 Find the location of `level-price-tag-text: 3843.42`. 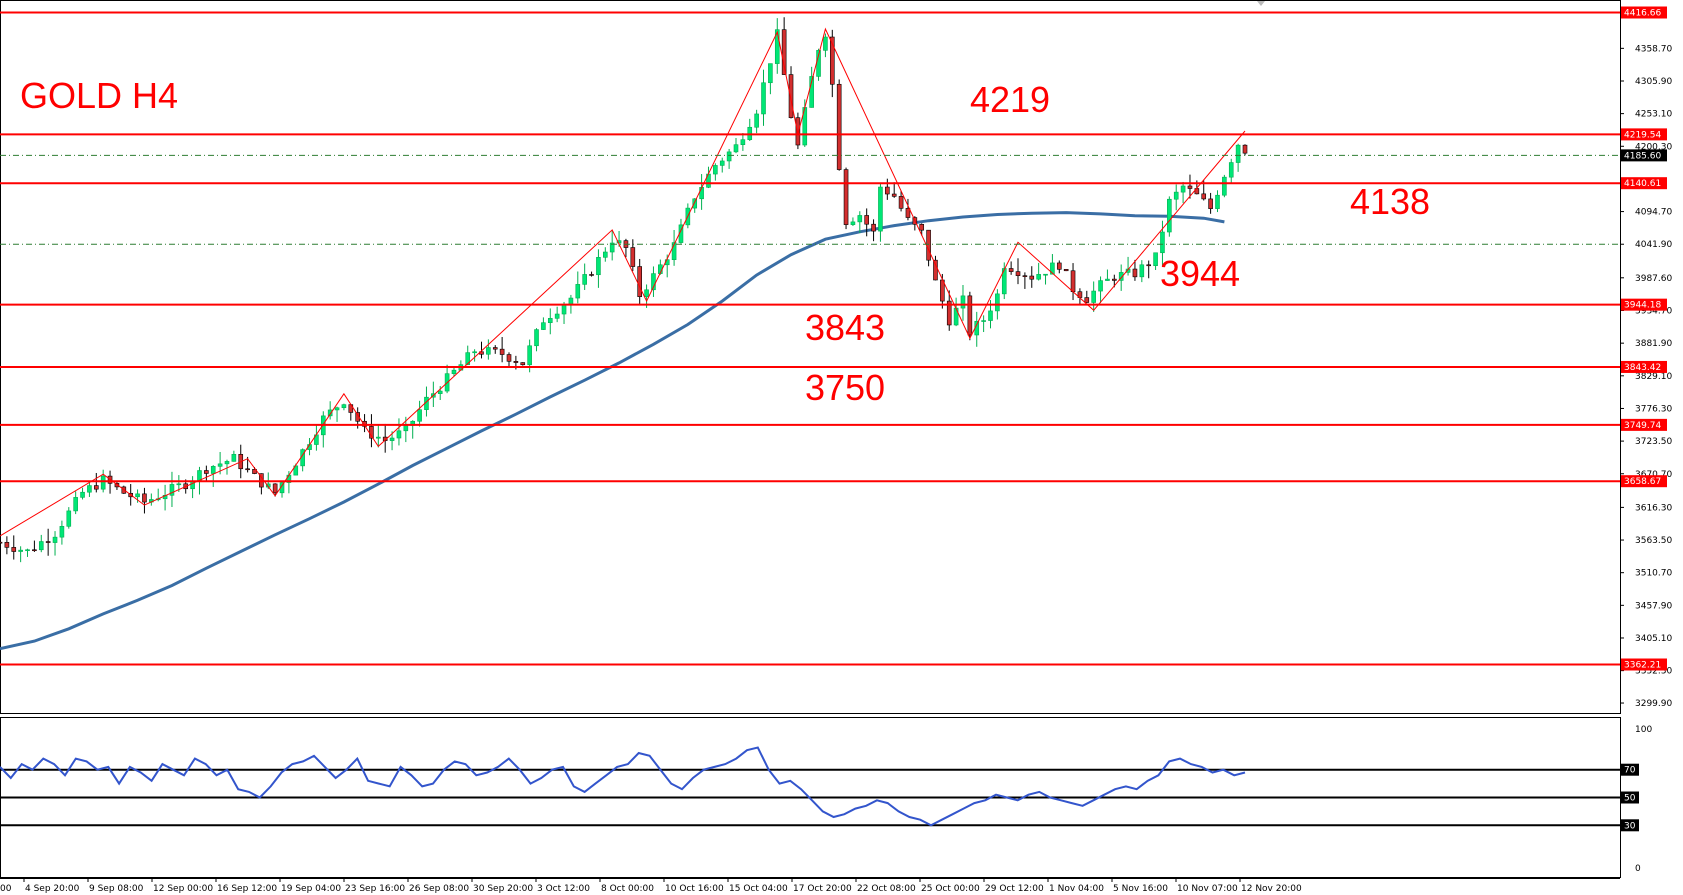

level-price-tag-text: 3843.42 is located at coordinates (1642, 368).